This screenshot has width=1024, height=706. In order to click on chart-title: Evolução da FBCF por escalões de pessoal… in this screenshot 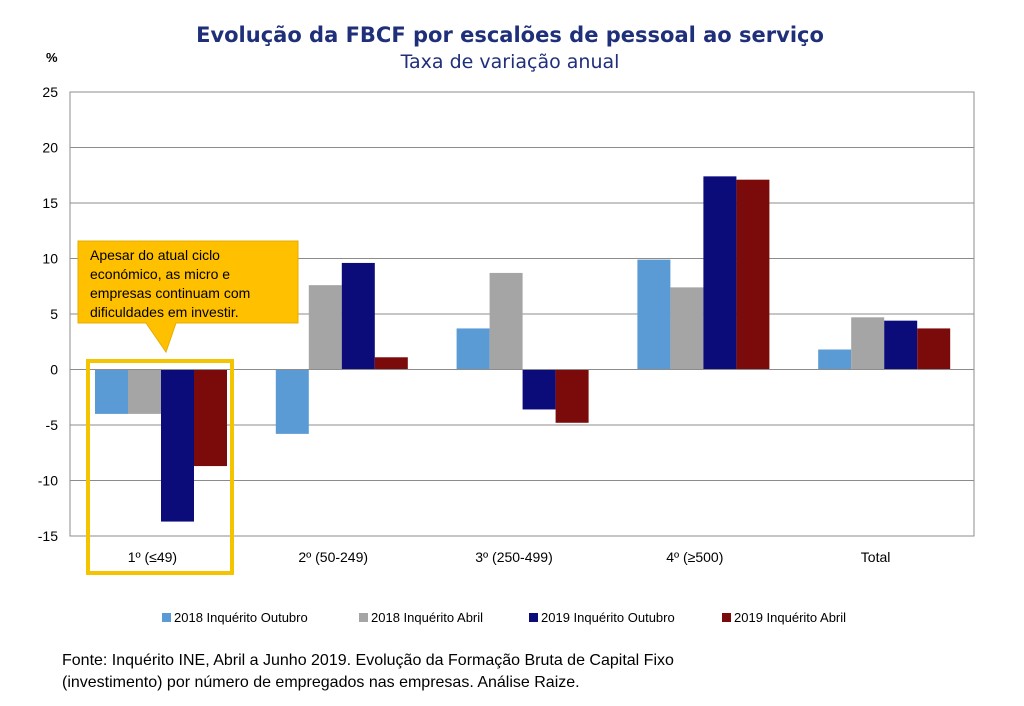, I will do `click(510, 35)`.